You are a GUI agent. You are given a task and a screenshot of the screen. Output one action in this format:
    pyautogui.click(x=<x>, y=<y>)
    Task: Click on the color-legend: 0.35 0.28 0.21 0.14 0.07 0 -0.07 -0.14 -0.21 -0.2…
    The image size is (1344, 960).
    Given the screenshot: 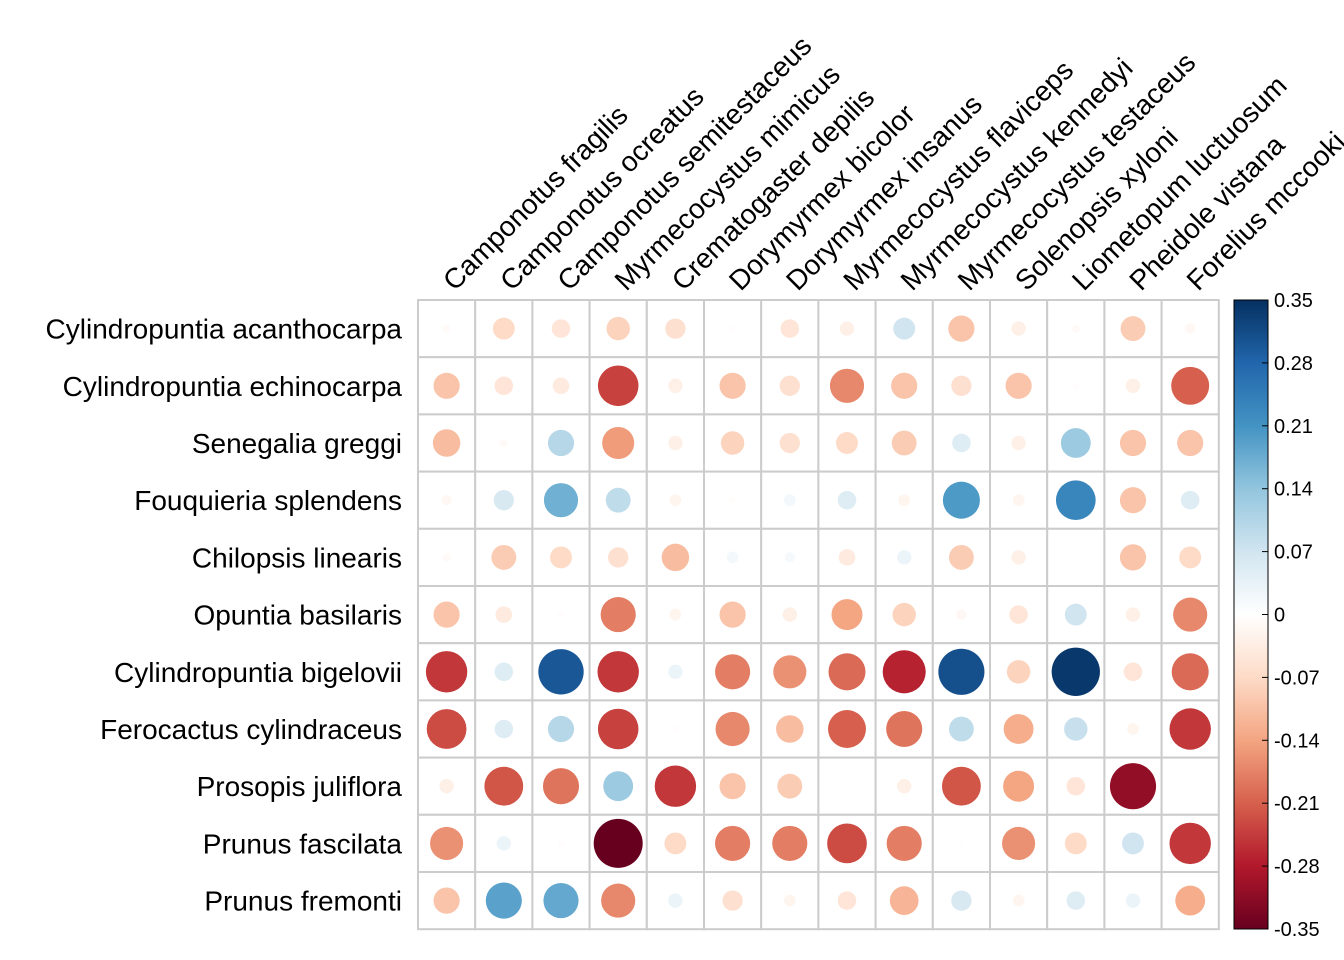 What is the action you would take?
    pyautogui.click(x=1276, y=615)
    